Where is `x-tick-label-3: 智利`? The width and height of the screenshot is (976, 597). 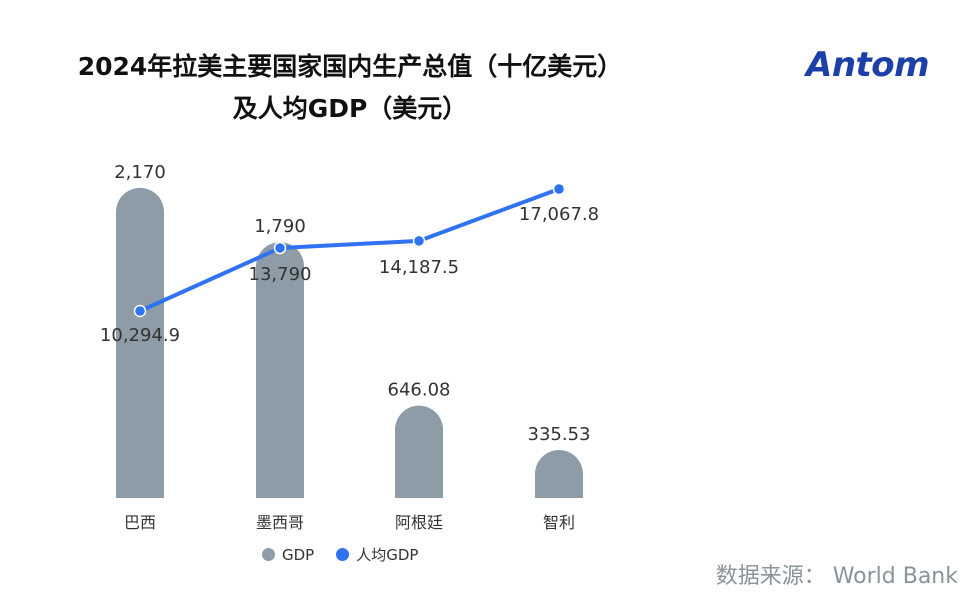 x-tick-label-3: 智利 is located at coordinates (559, 522).